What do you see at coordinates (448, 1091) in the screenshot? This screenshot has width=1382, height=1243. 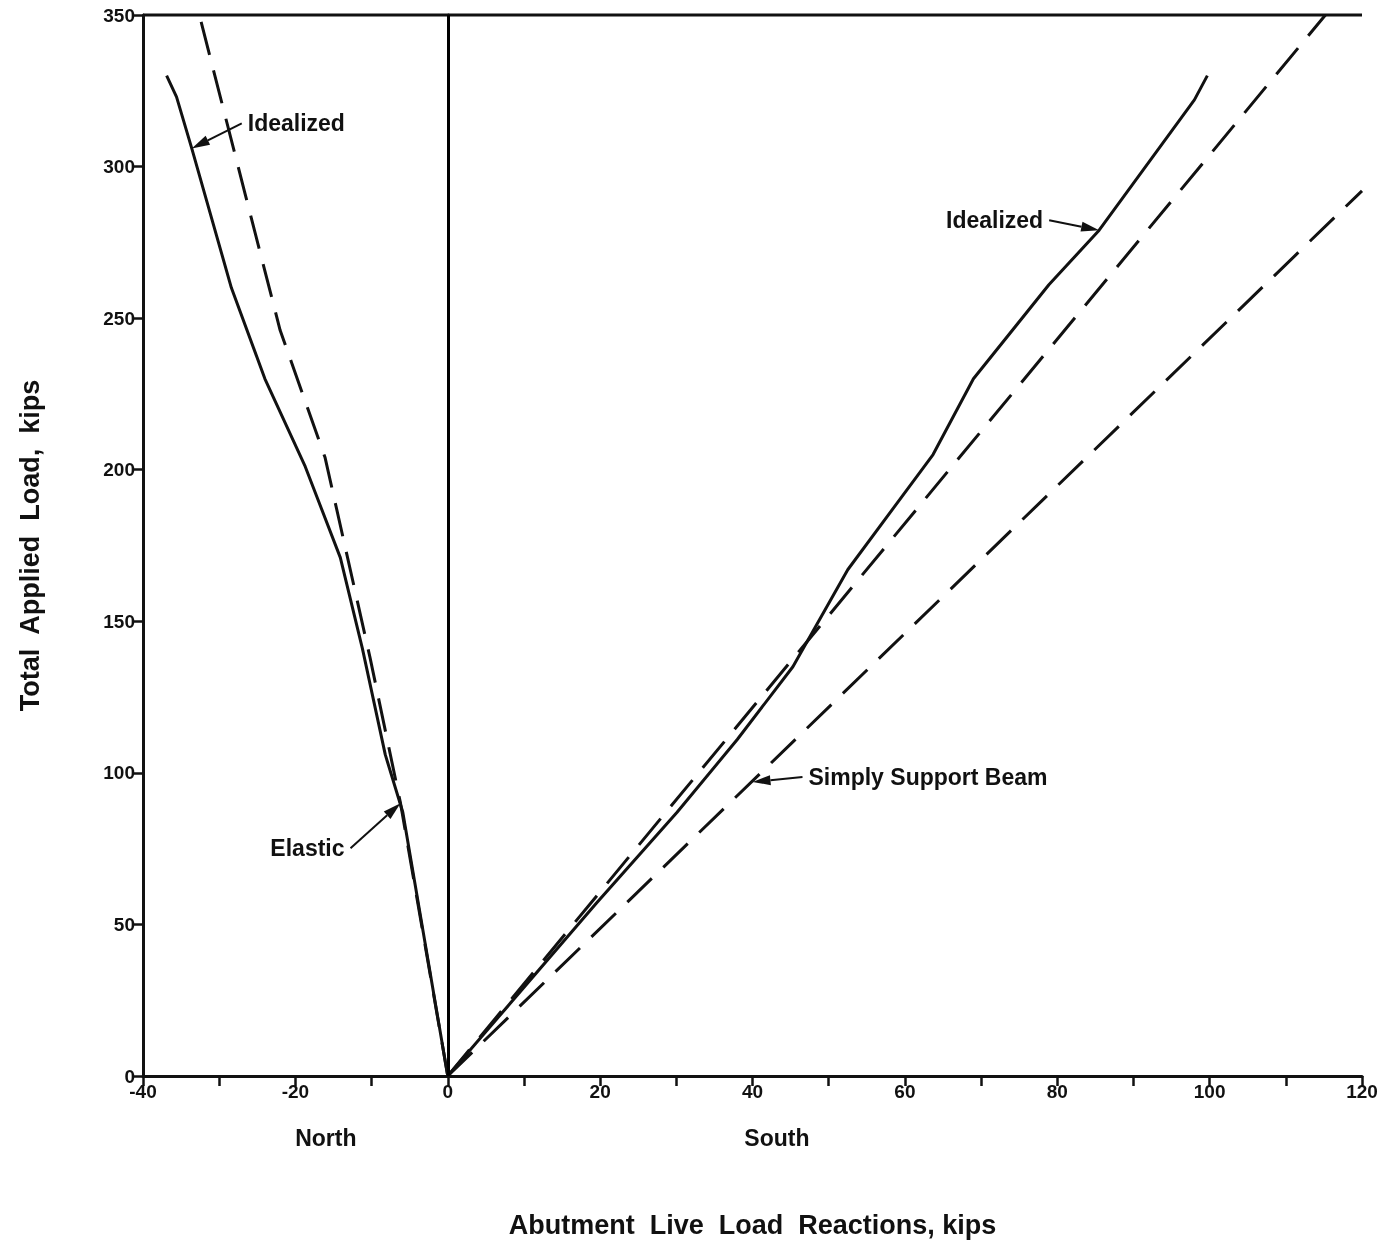 I see `x-tick-label: 0` at bounding box center [448, 1091].